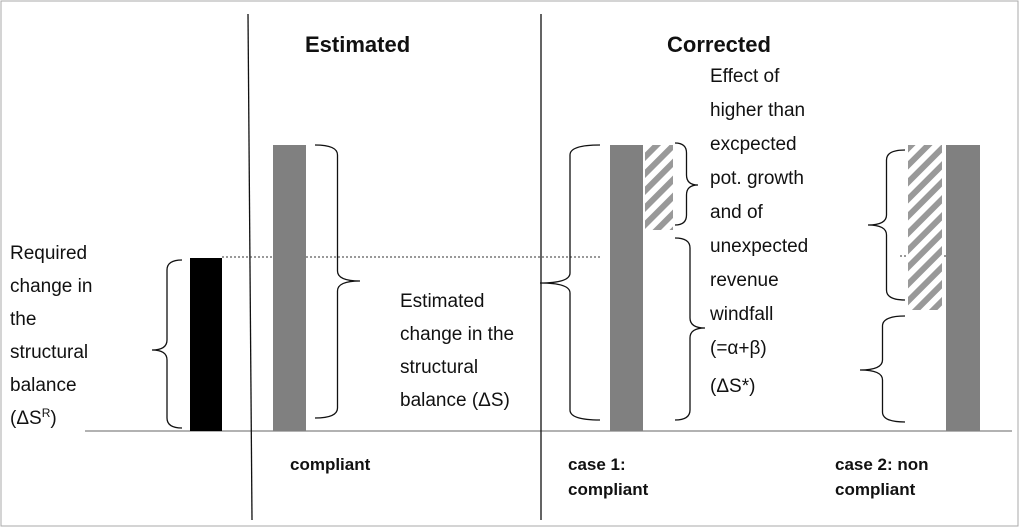 The image size is (1020, 528). What do you see at coordinates (738, 348) in the screenshot?
I see `effect-label: (=α+β)` at bounding box center [738, 348].